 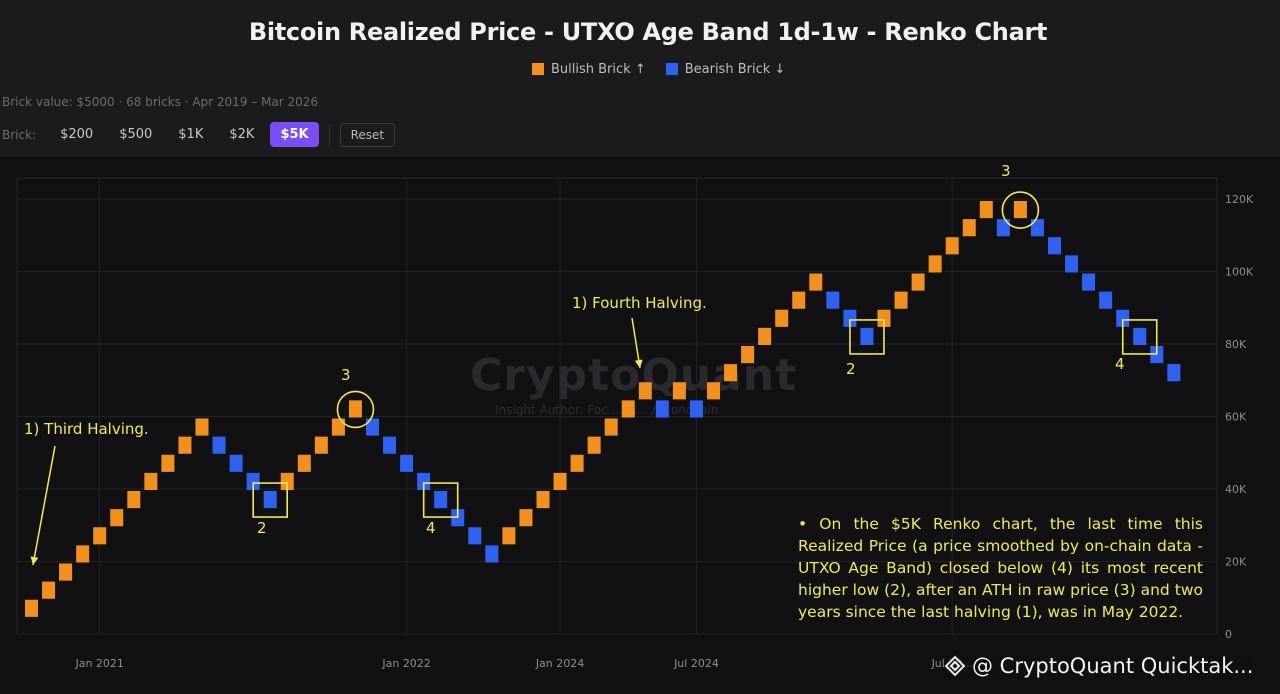 I want to click on reset-button: Reset, so click(x=367, y=134).